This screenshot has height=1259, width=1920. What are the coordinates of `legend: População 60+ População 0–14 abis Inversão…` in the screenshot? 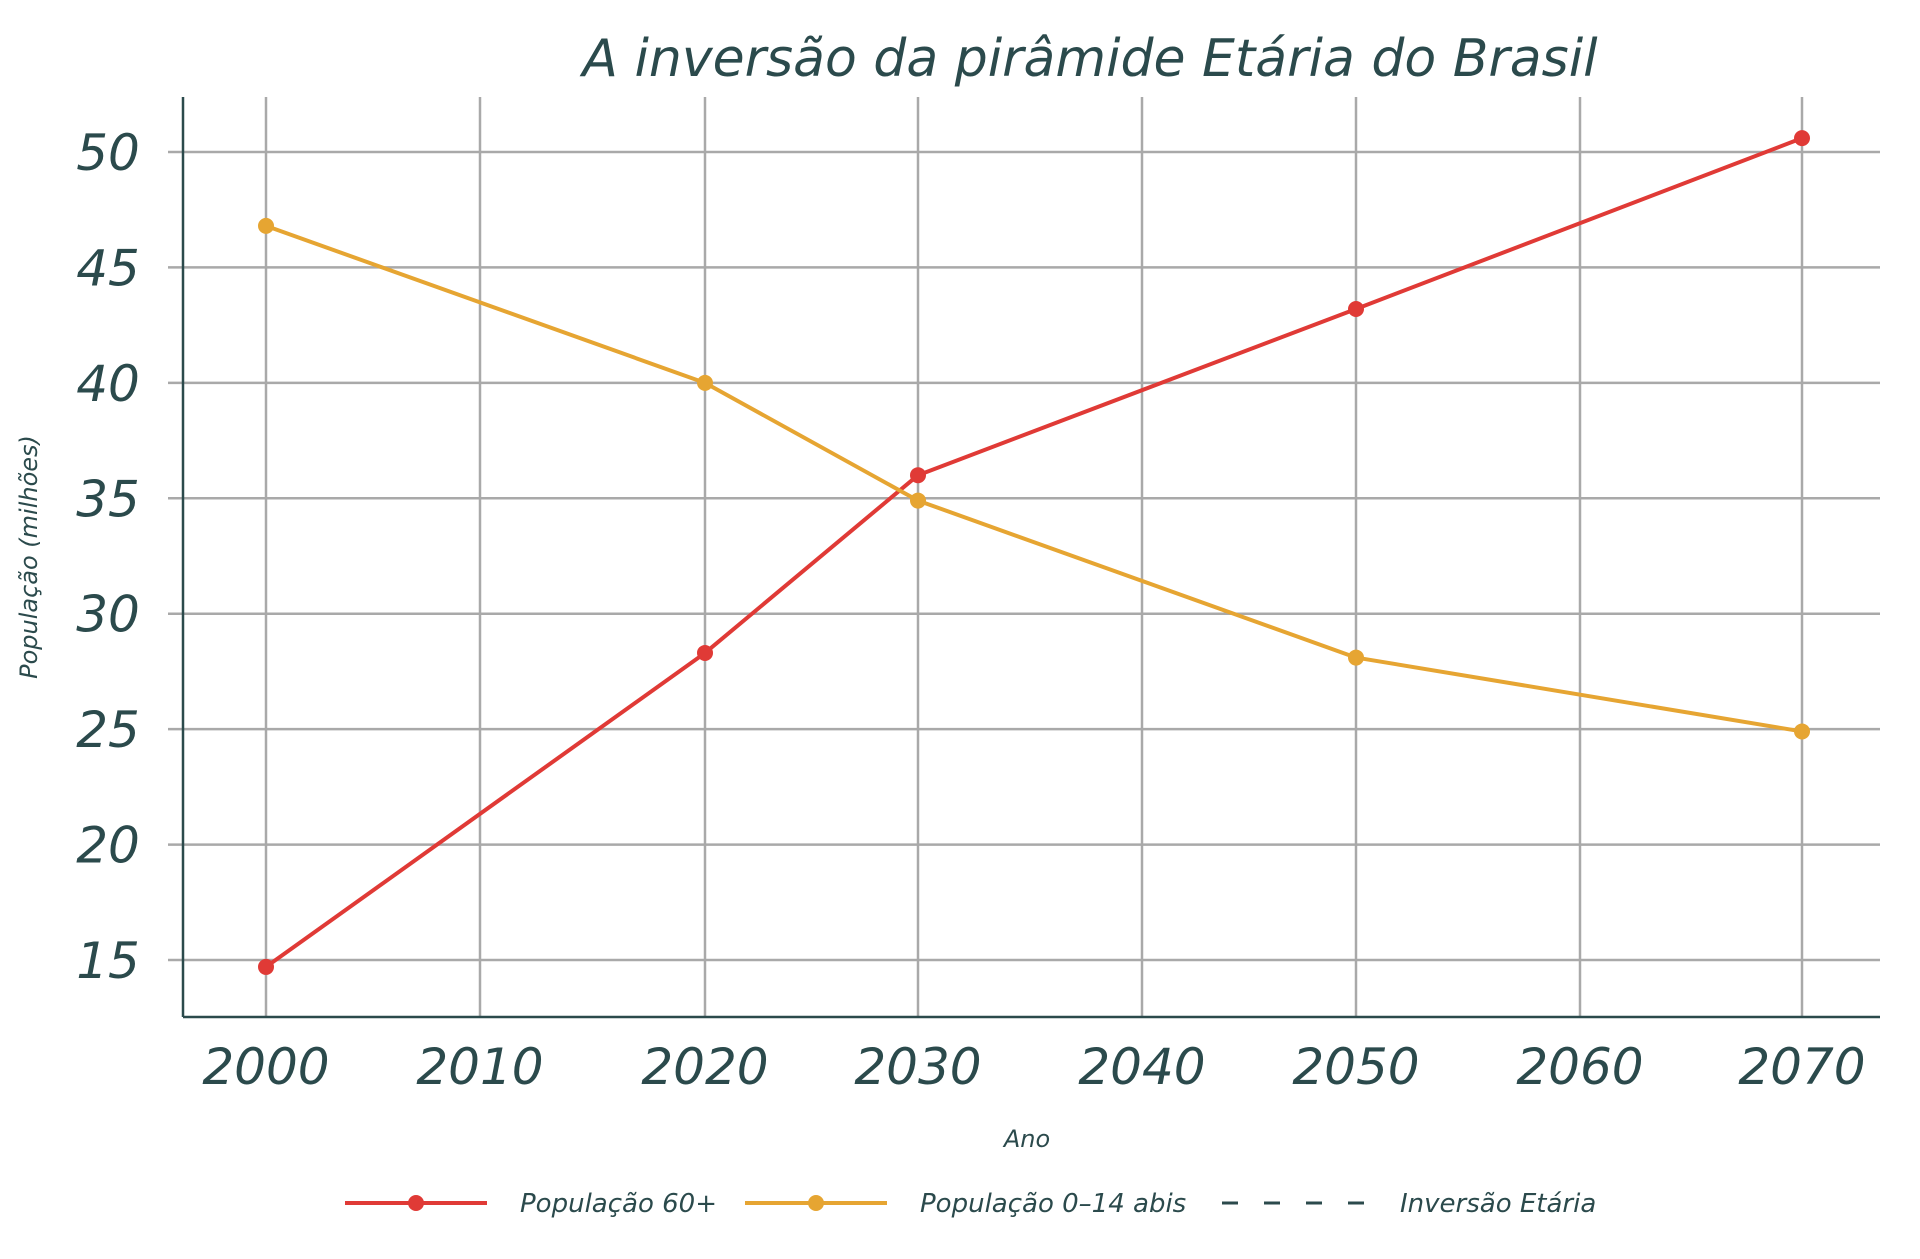 It's located at (970, 1204).